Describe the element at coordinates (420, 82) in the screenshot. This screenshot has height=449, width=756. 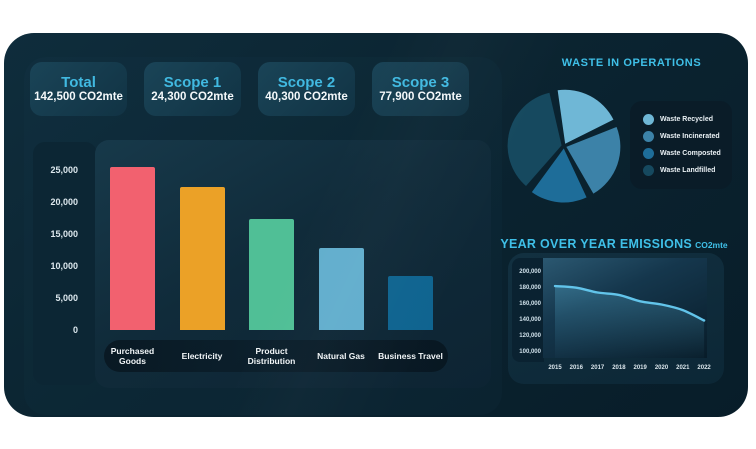
I see `card-label: Scope 3` at that location.